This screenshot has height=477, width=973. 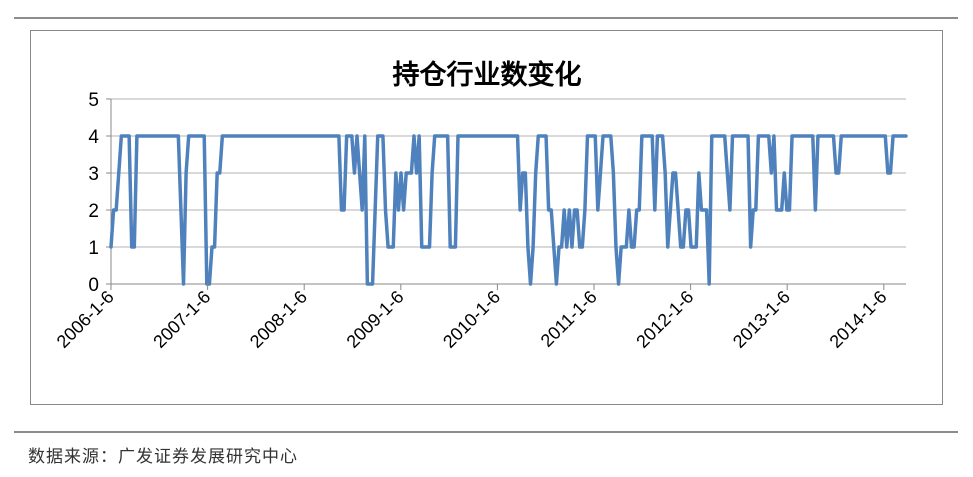 What do you see at coordinates (664, 319) in the screenshot?
I see `x-tick-label: 2012-1-6` at bounding box center [664, 319].